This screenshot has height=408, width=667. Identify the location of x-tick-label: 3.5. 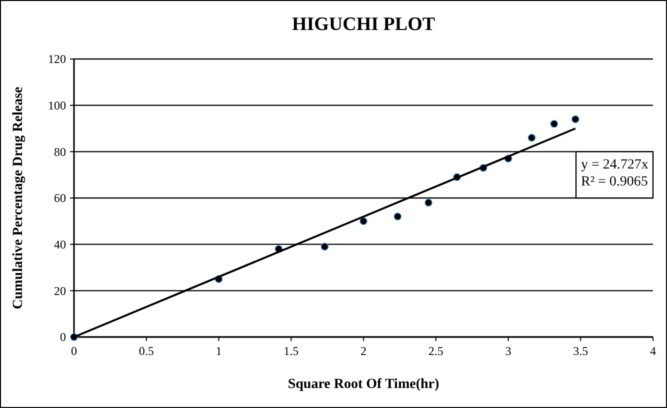
(580, 351).